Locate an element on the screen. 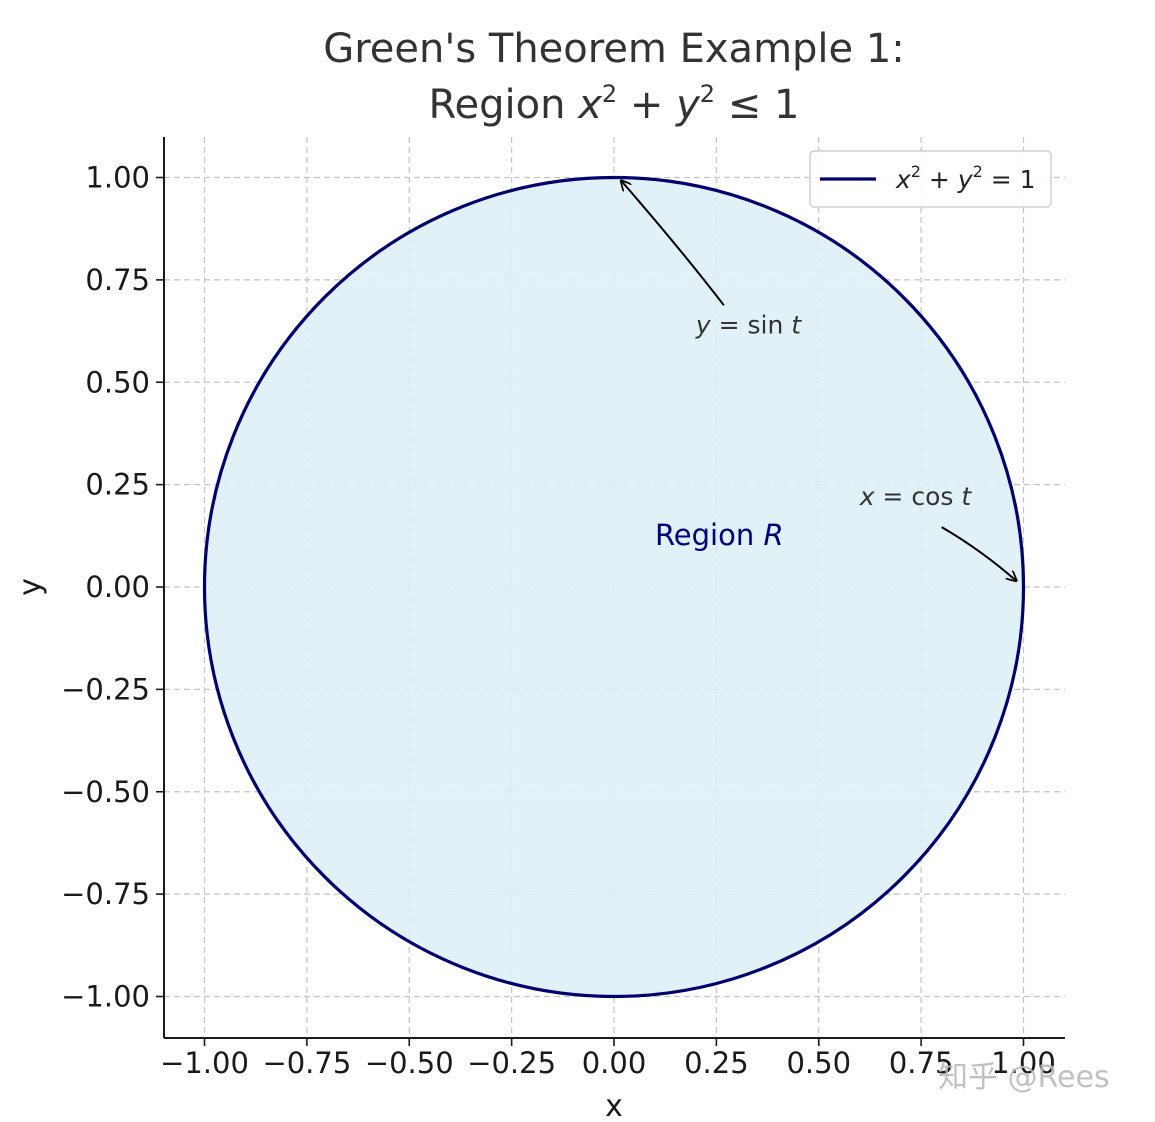  x-tick-label-3: −0.25 is located at coordinates (511, 1063).